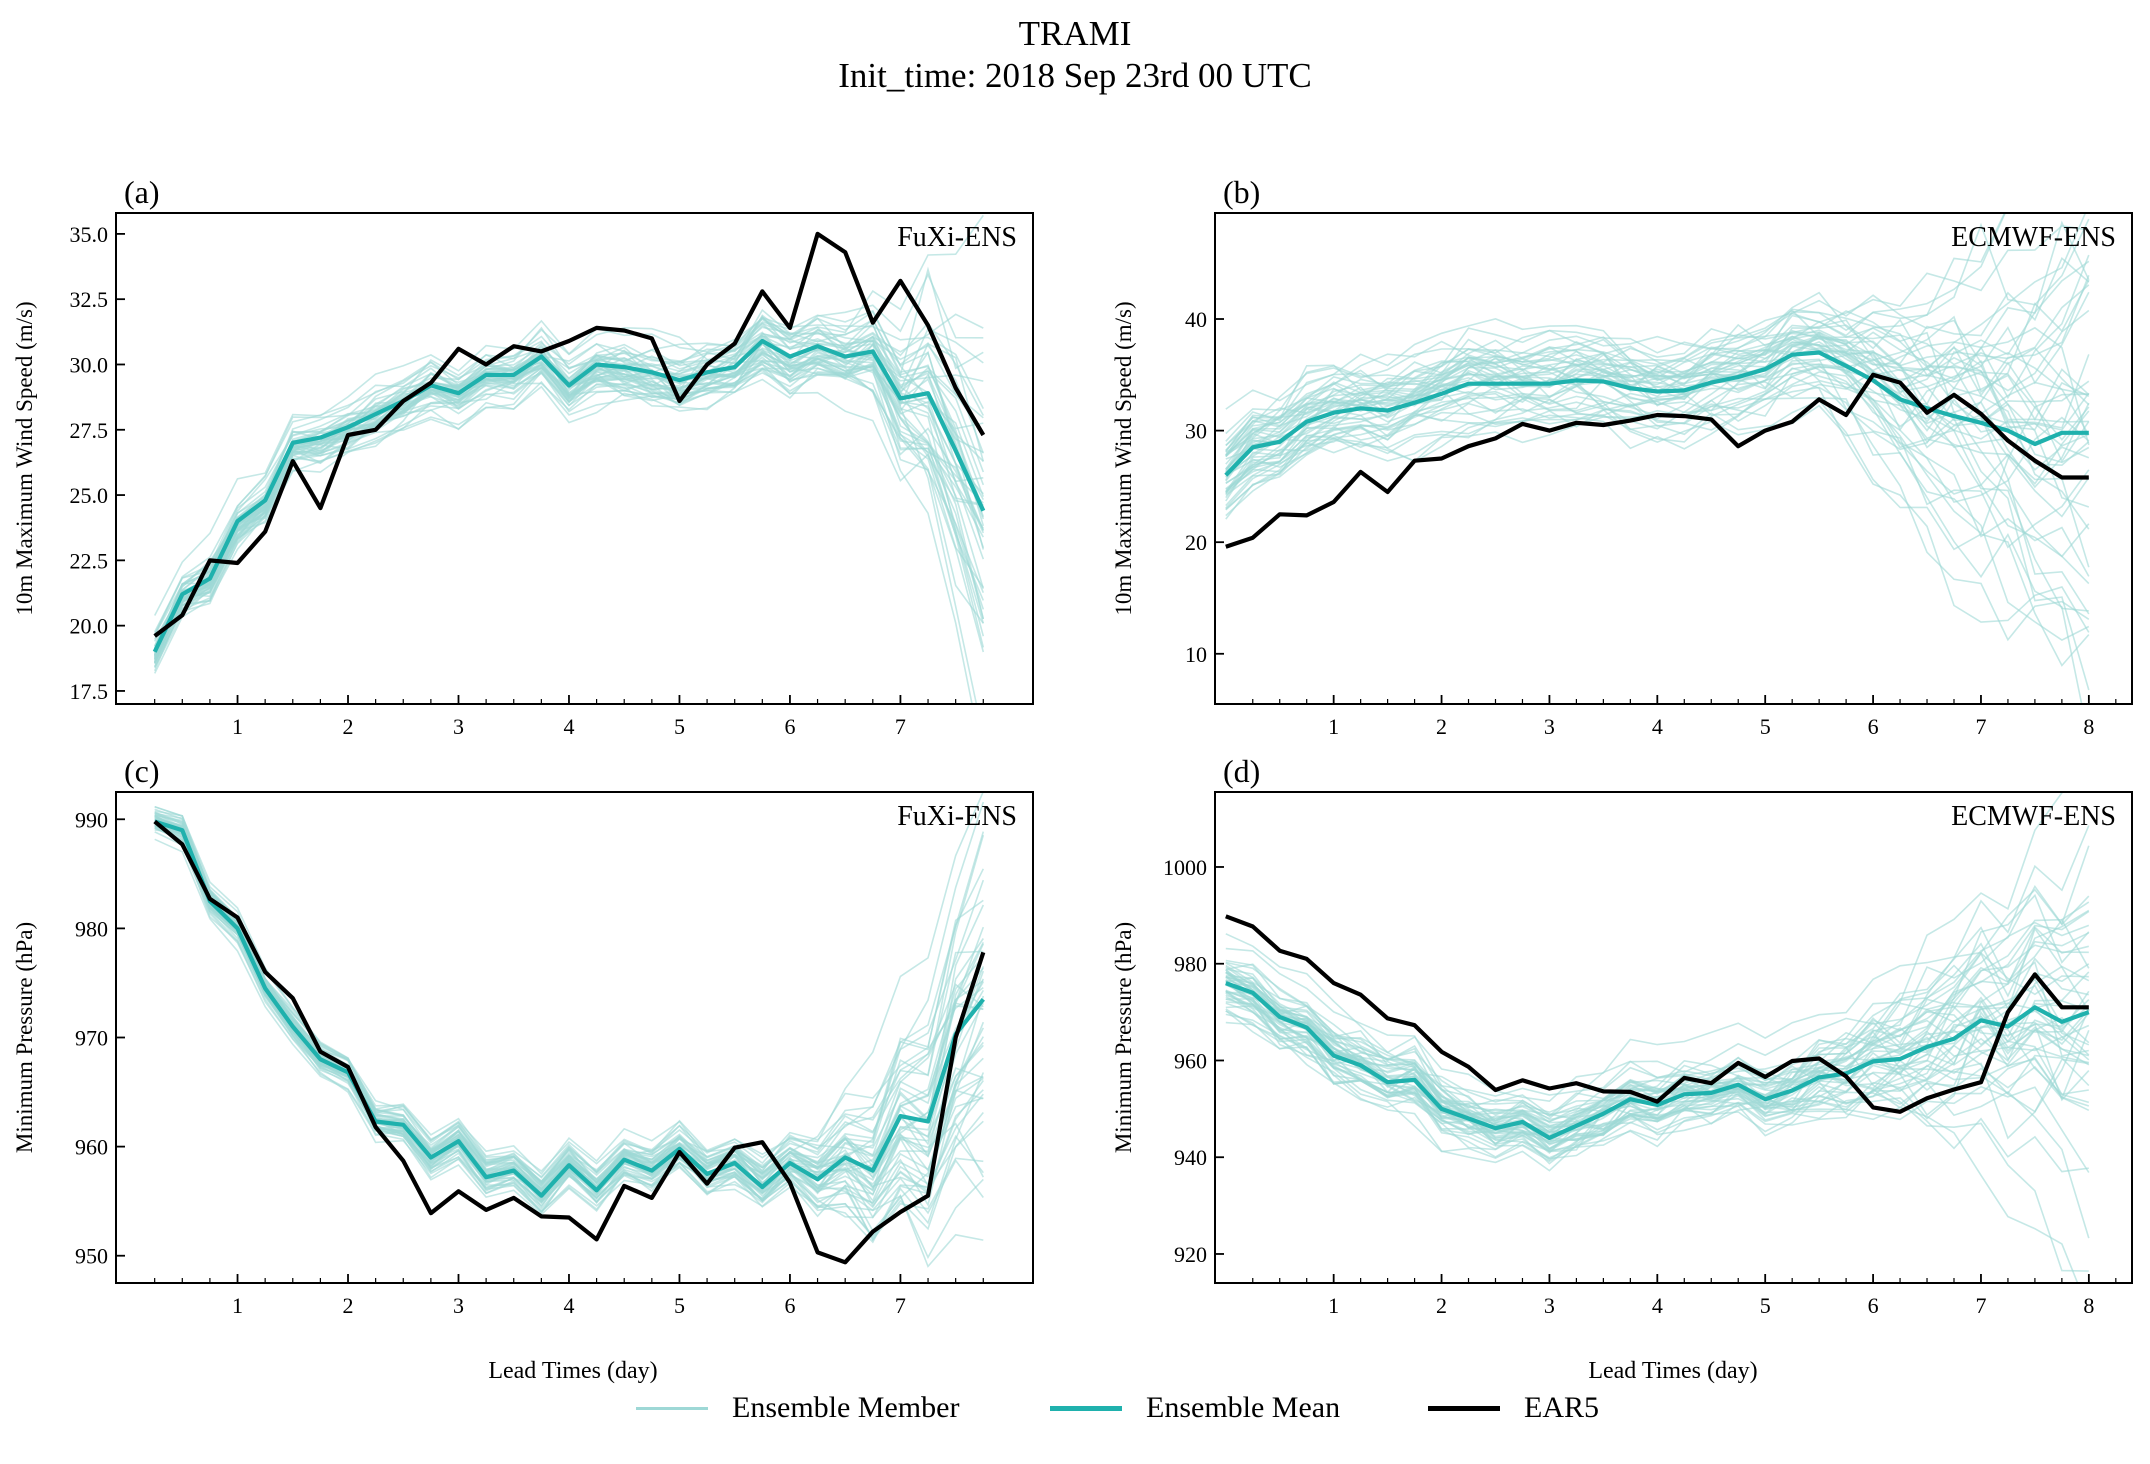 This screenshot has width=2150, height=1464. I want to click on y-tick-label: 940, so click(1190, 1157).